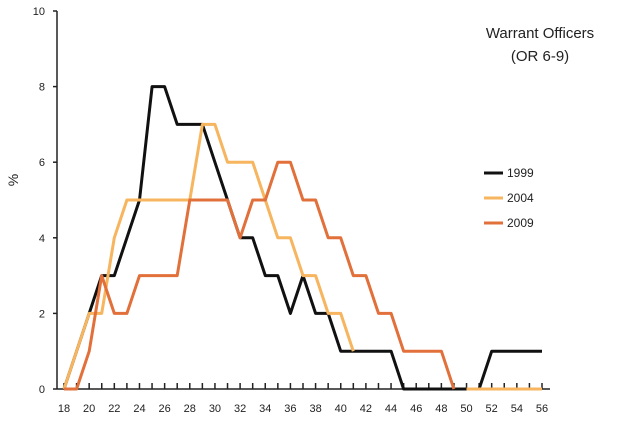  Describe the element at coordinates (540, 45) in the screenshot. I see `chart-title: Warrant Officers (OR 6-9)` at that location.